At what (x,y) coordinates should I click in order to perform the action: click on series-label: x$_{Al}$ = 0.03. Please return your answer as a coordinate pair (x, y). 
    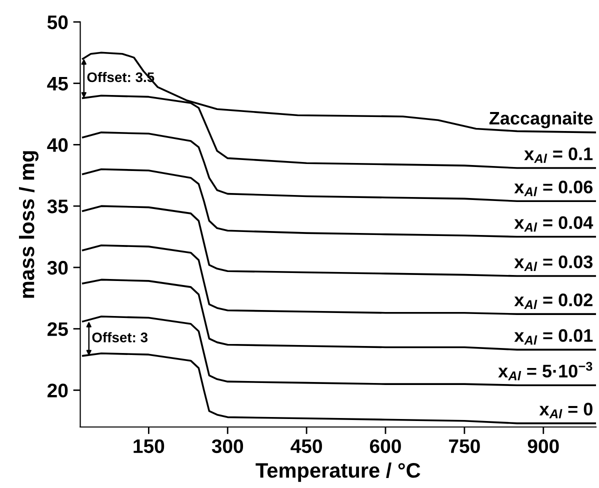
    Looking at the image, I should click on (553, 263).